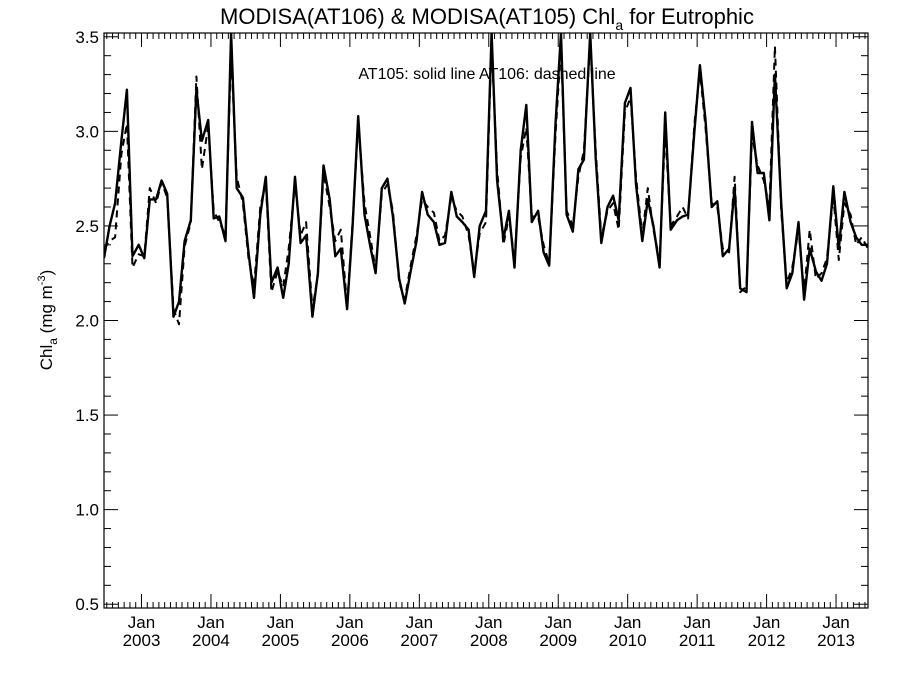  What do you see at coordinates (211, 640) in the screenshot?
I see `x-tick-year-label: 2004` at bounding box center [211, 640].